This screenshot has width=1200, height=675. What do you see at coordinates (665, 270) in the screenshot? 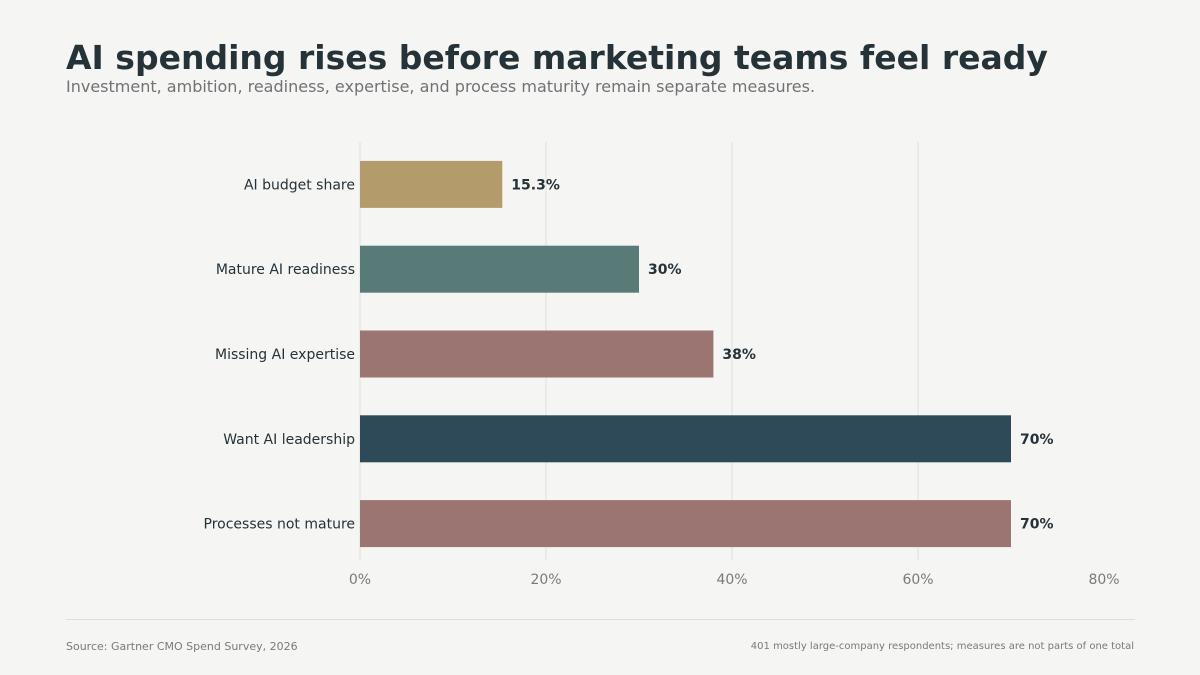
I see `value-label: 30%` at bounding box center [665, 270].